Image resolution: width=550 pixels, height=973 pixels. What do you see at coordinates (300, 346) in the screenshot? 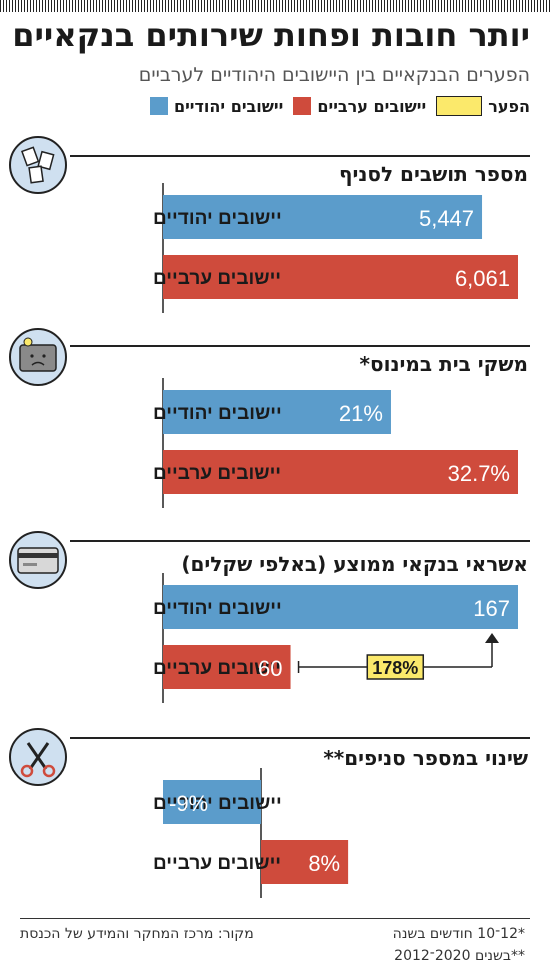
I see `panel-2-rule` at bounding box center [300, 346].